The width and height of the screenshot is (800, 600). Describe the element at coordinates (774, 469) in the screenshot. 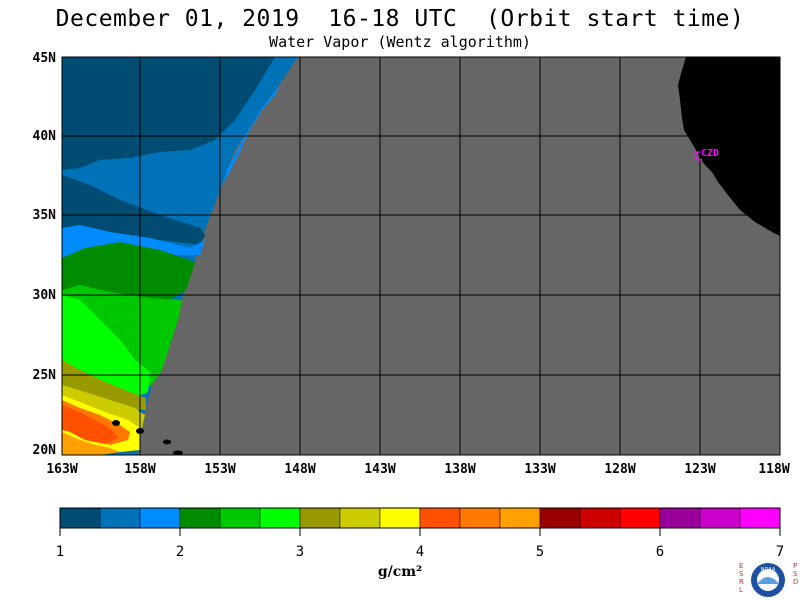

I see `lon-label-118w: 118W` at that location.